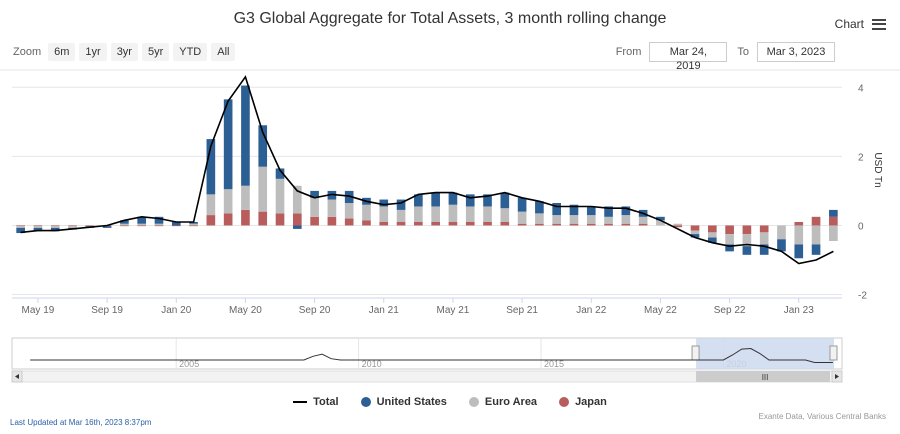 The height and width of the screenshot is (434, 900). Describe the element at coordinates (860, 24) in the screenshot. I see `chart-menu: Chart` at that location.